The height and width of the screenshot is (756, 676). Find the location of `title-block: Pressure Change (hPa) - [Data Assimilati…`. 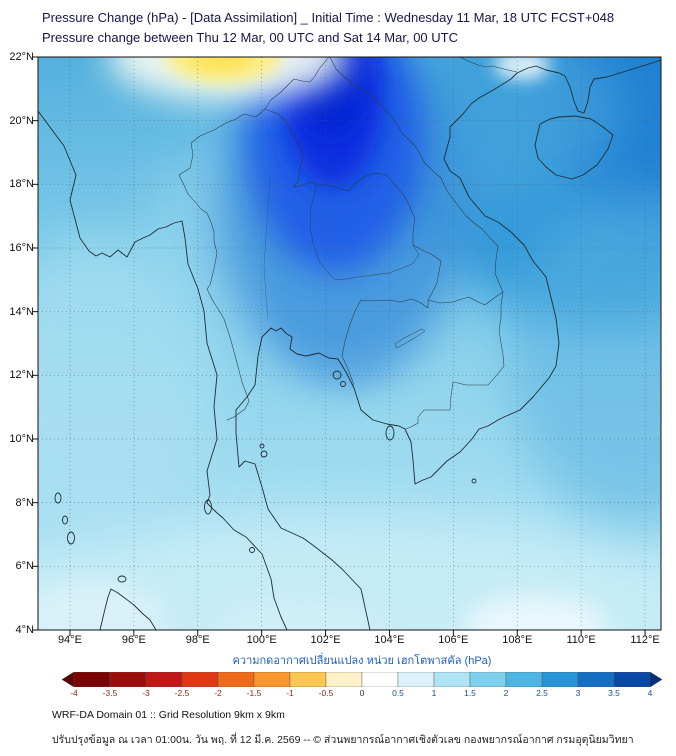

title-block: Pressure Change (hPa) - [Data Assimilati… is located at coordinates (328, 28).